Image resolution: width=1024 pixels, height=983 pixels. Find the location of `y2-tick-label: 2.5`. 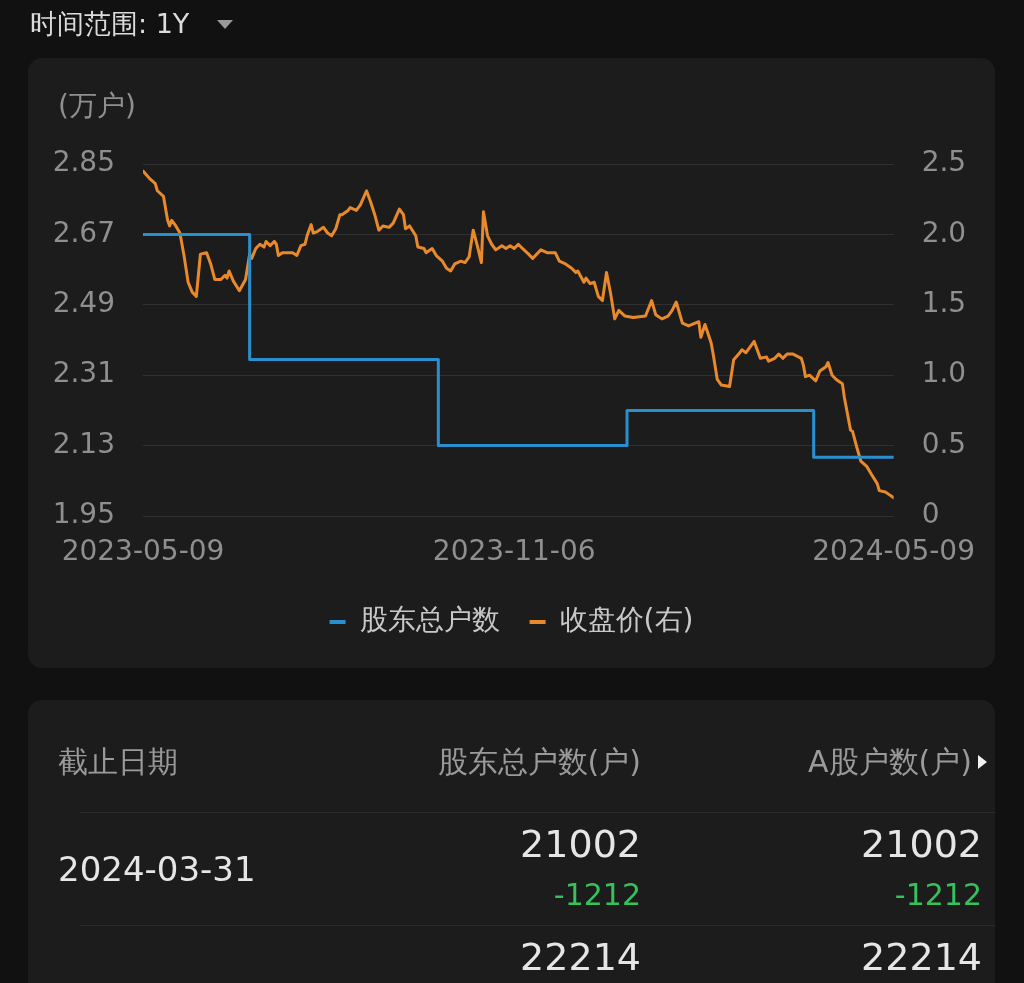

y2-tick-label: 2.5 is located at coordinates (944, 162).